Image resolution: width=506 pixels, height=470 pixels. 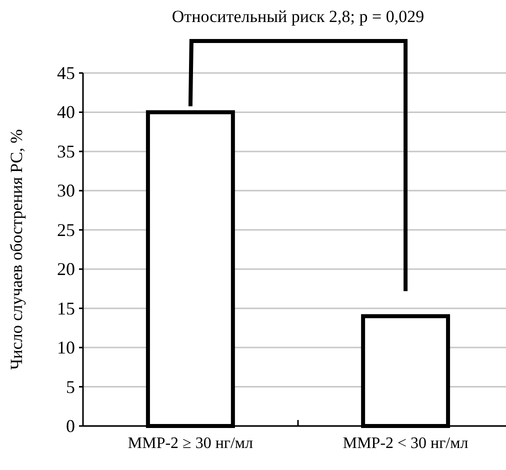 What do you see at coordinates (16, 249) in the screenshot?
I see `y-axis-title: Число случаев обострения РС, %` at bounding box center [16, 249].